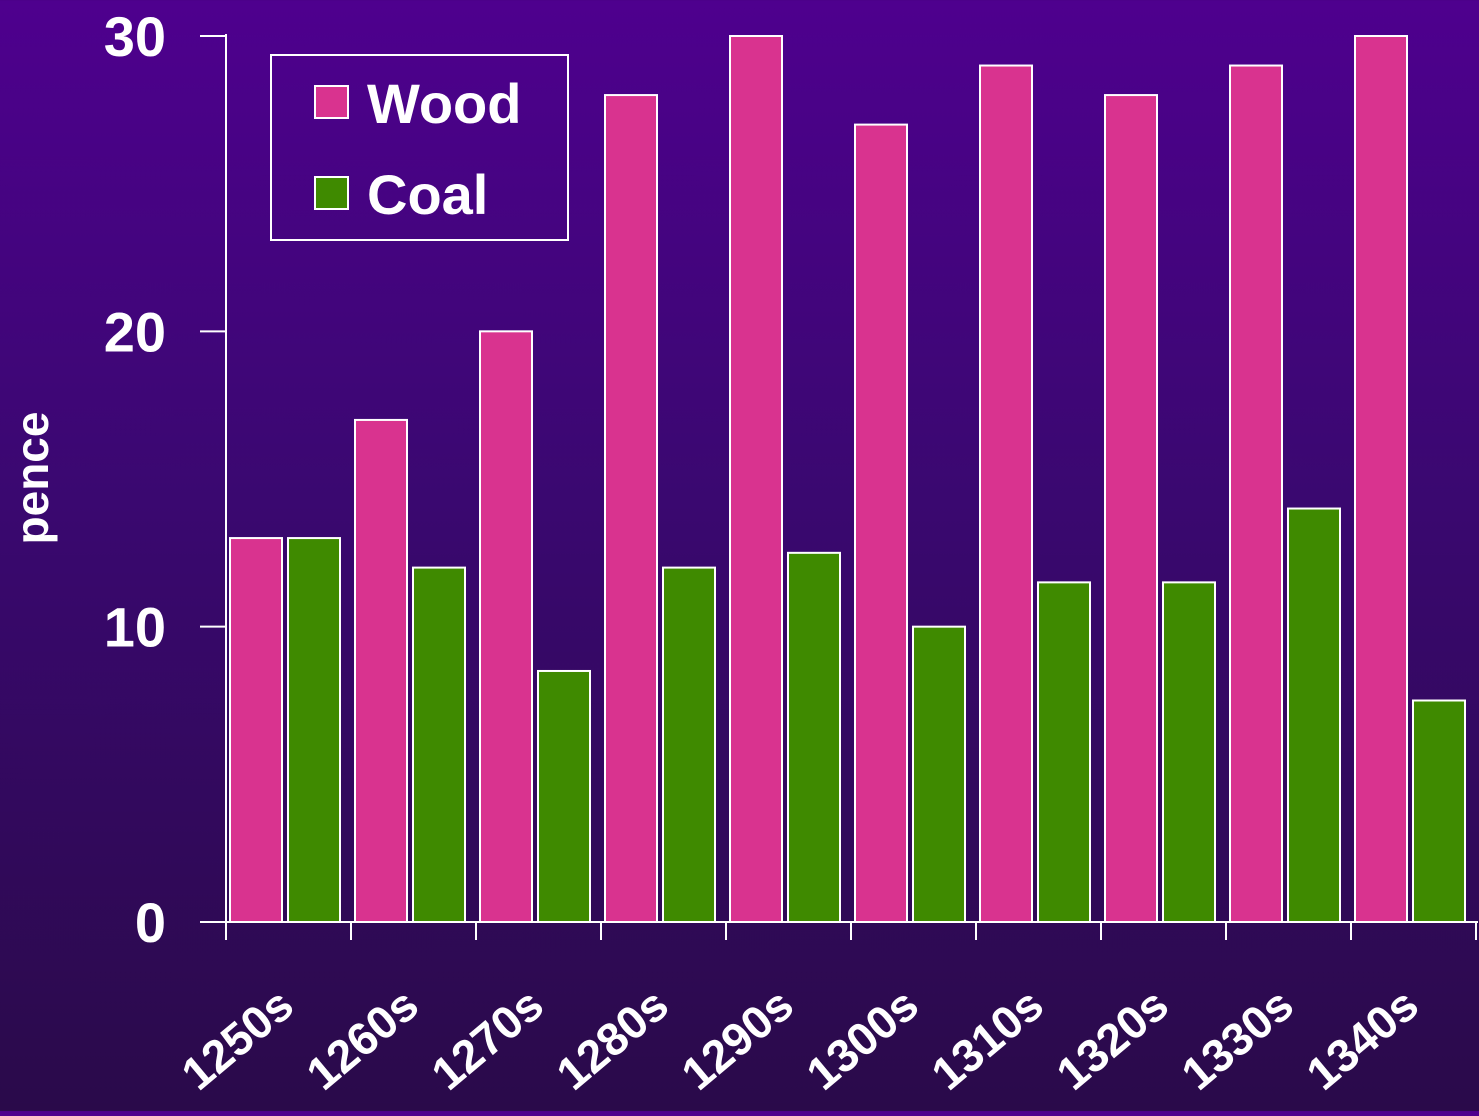  I want to click on x-tick-label-1270s: 1270s, so click(487, 1039).